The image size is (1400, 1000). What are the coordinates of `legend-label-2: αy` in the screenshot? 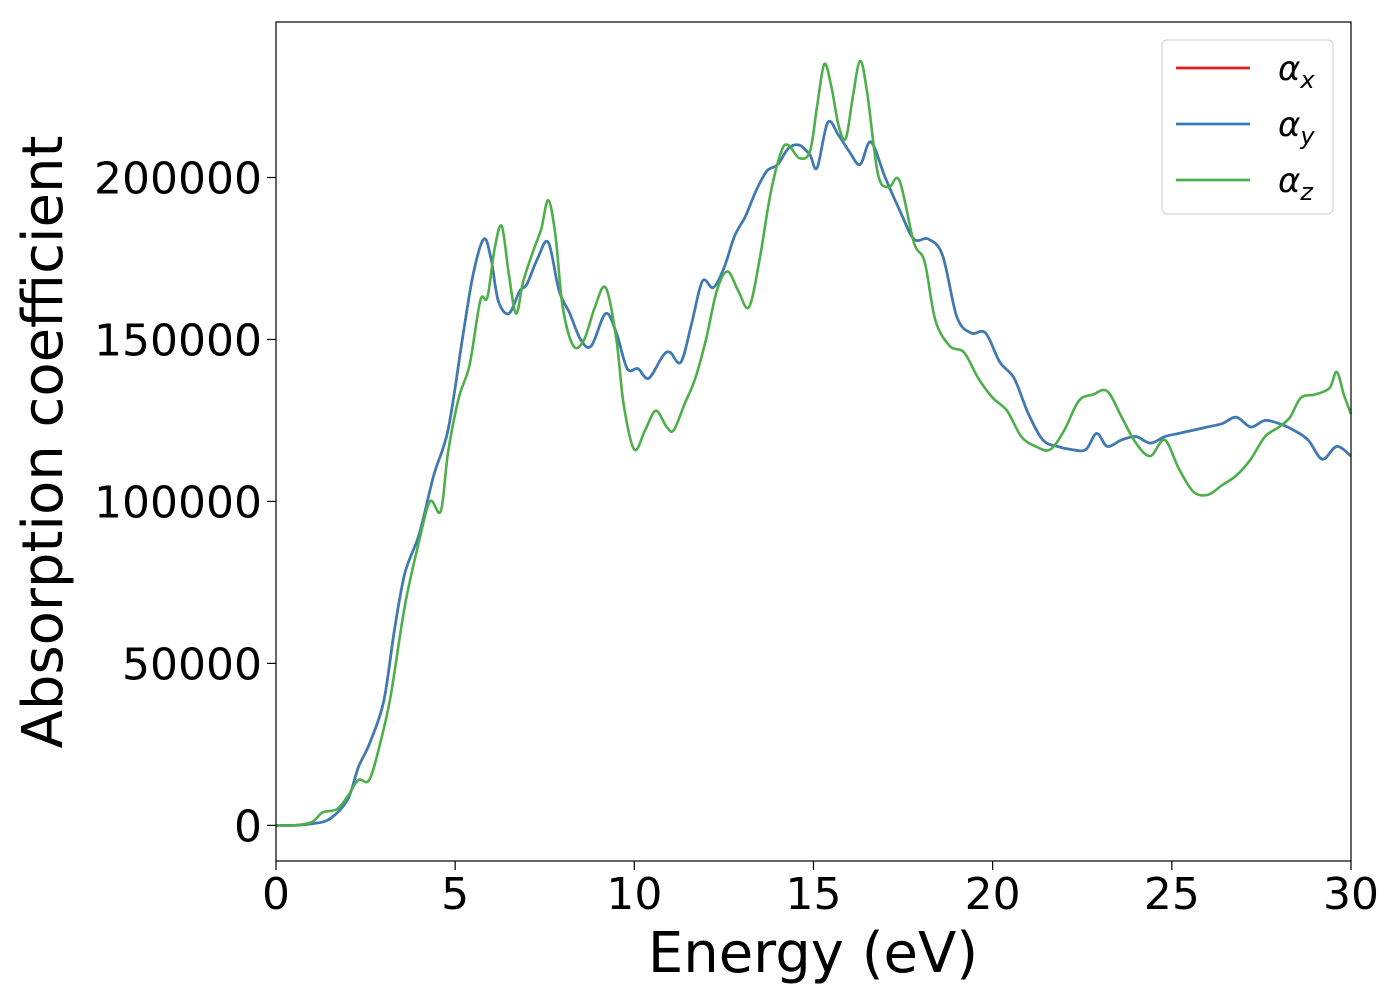 It's located at (1296, 127).